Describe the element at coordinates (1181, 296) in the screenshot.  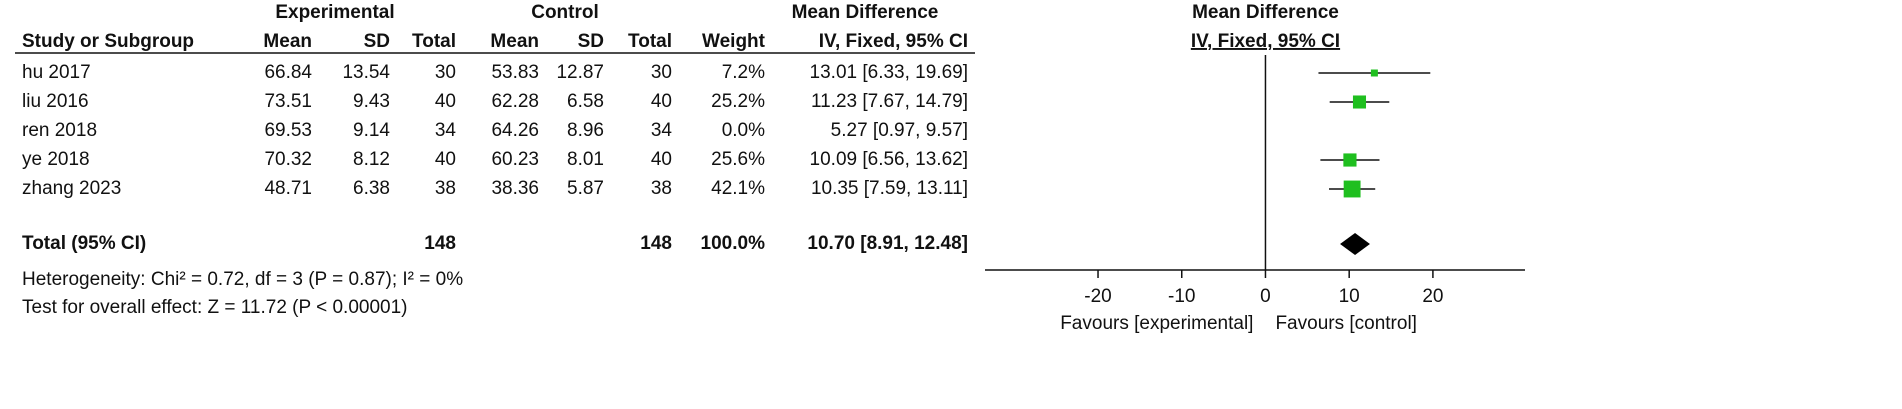
I see `x-tick-label: -10` at that location.